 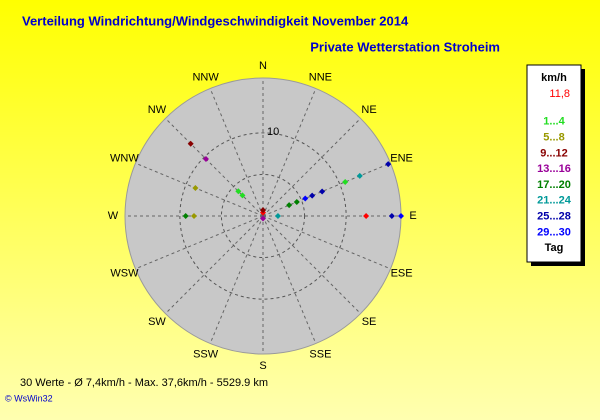 What do you see at coordinates (554, 122) in the screenshot?
I see `legend-entry: 1...4` at bounding box center [554, 122].